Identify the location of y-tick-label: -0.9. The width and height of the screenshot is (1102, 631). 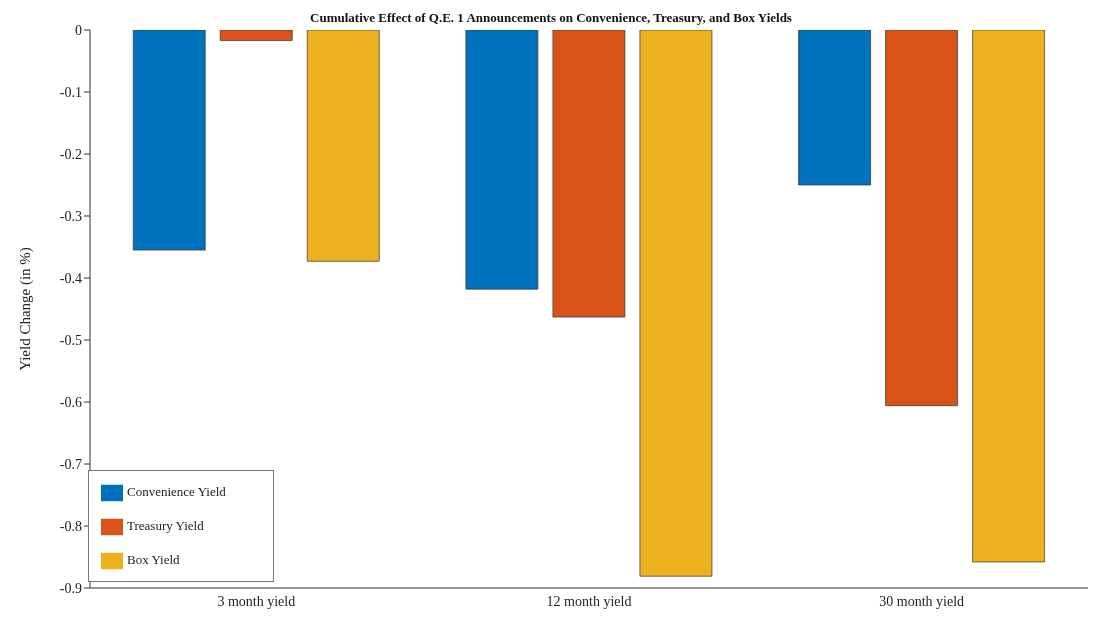
(70, 588).